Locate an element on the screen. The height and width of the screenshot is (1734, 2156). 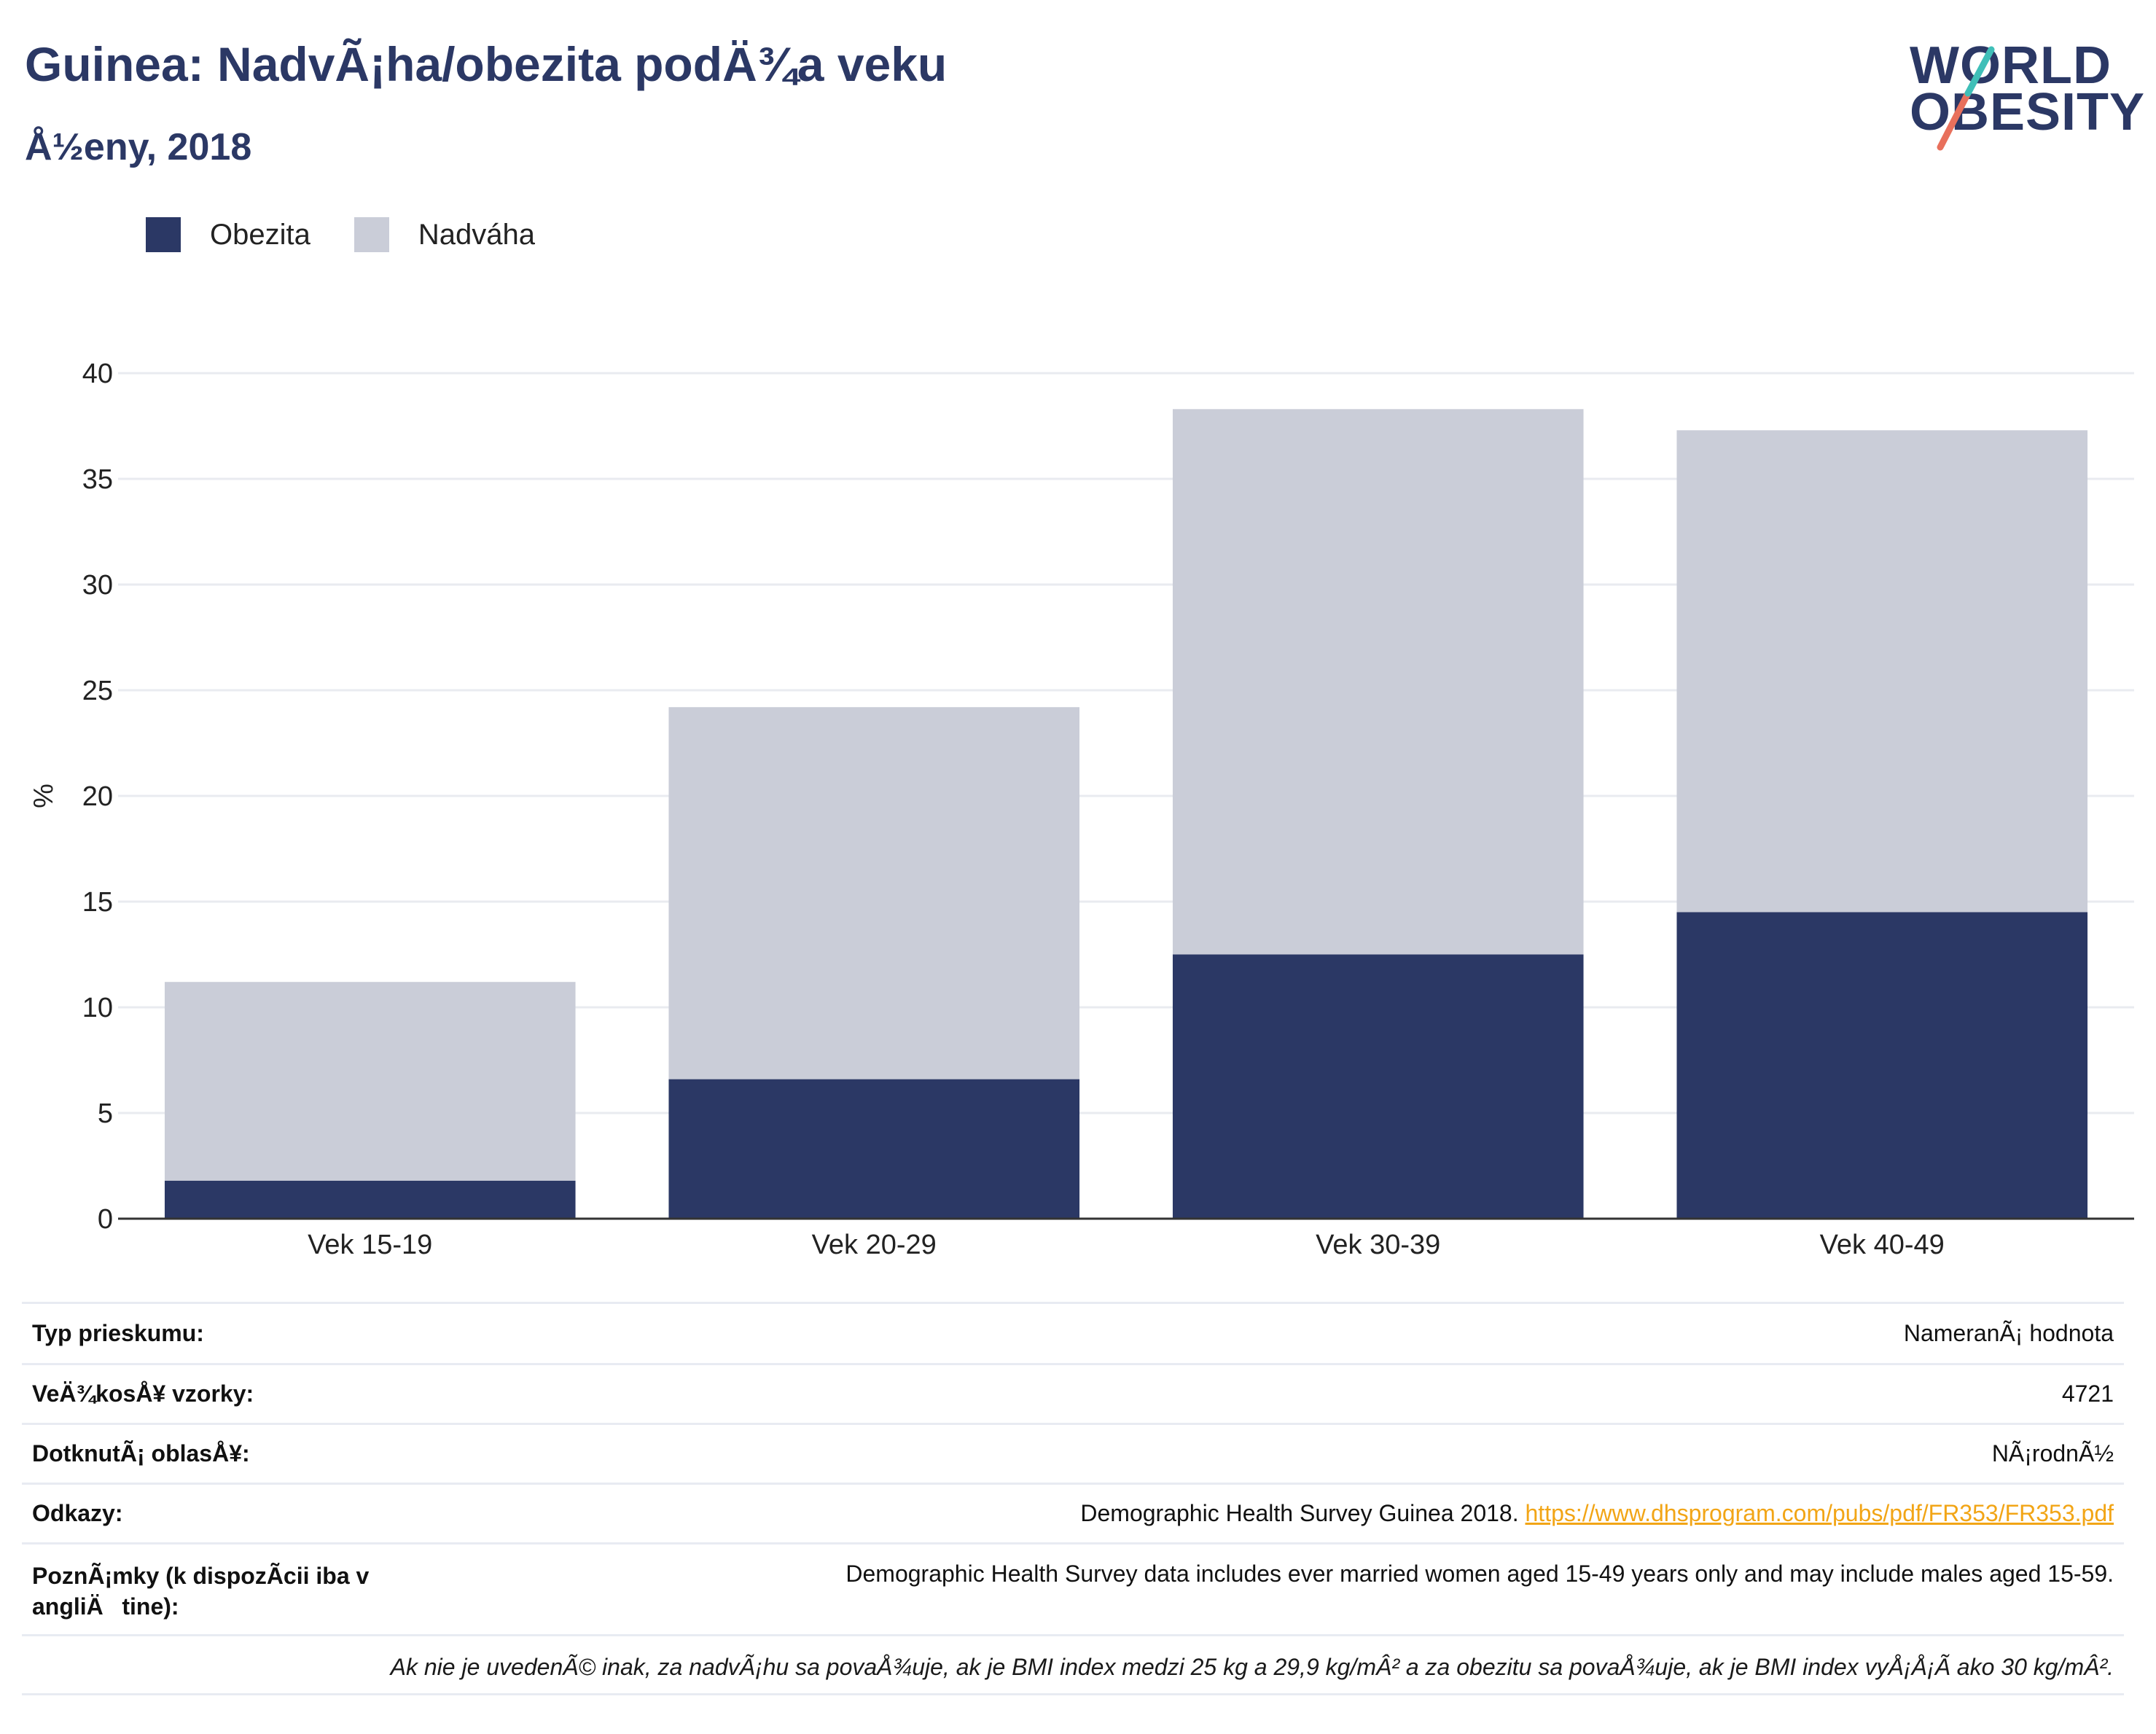
reference-text: Demographic Health Survey Guinea 2018. is located at coordinates (1299, 1513).